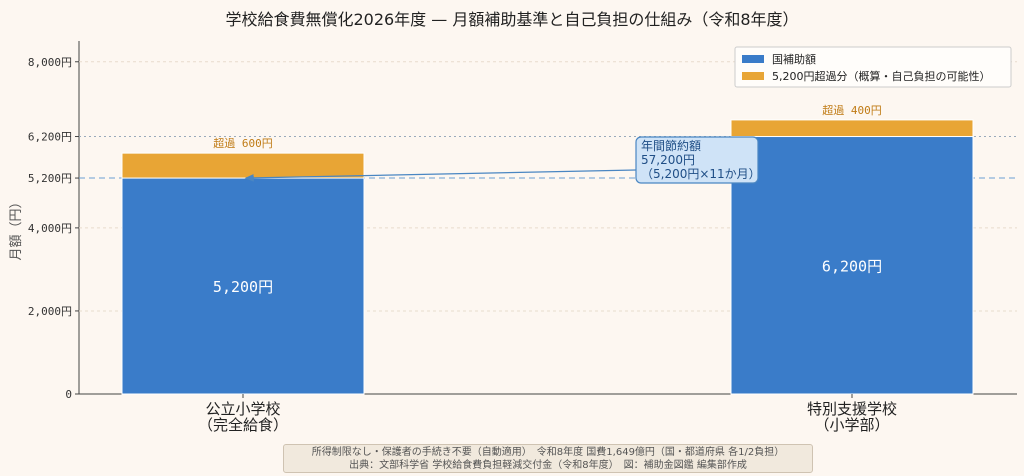  Describe the element at coordinates (753, 76) in the screenshot. I see `legend-swatch-excess` at that location.